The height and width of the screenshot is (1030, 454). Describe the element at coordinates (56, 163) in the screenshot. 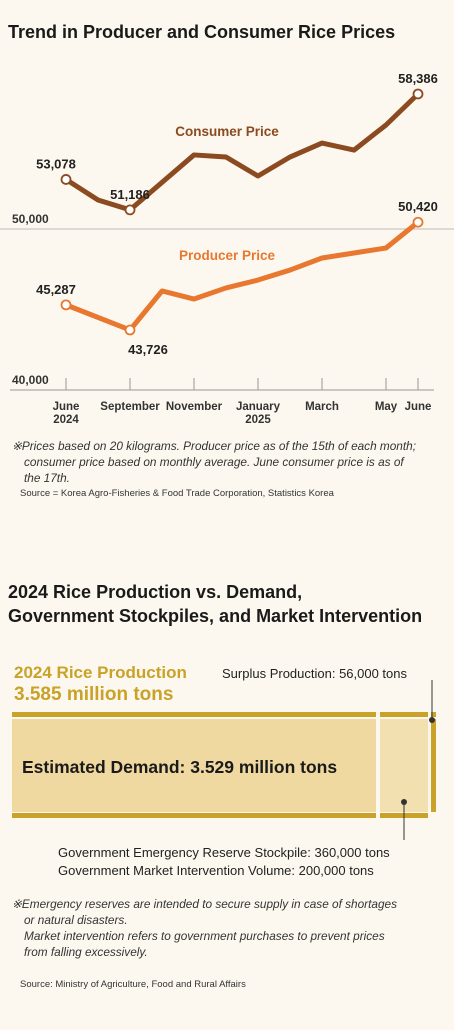

I see `data-label: 53,078` at that location.